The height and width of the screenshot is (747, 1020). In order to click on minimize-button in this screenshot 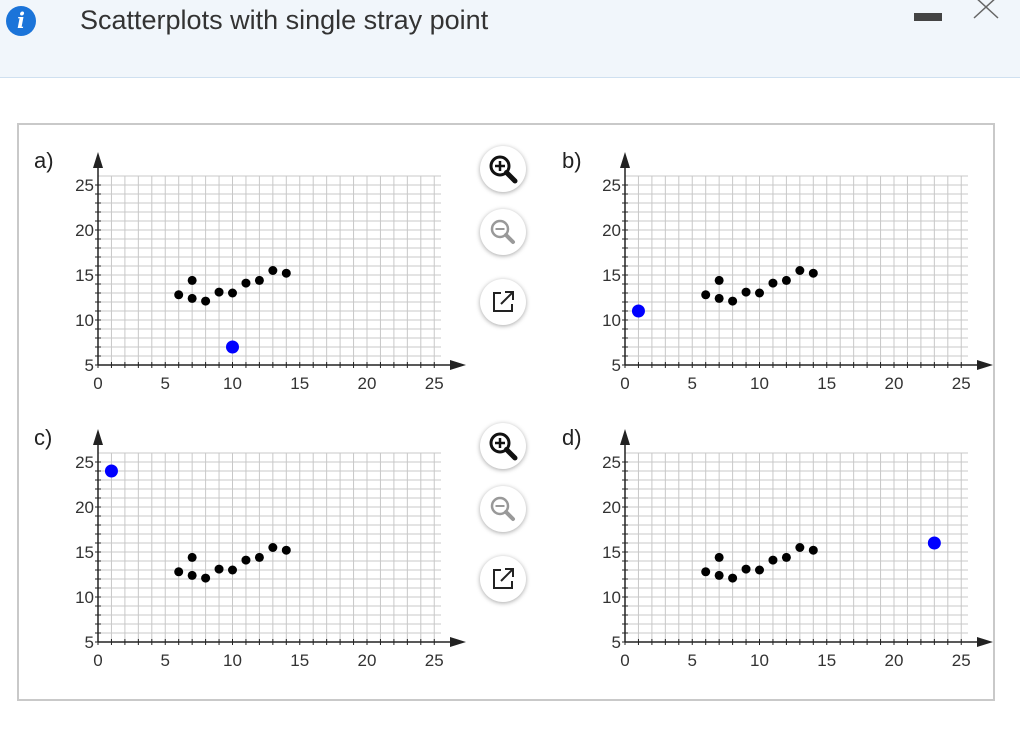, I will do `click(929, 16)`.